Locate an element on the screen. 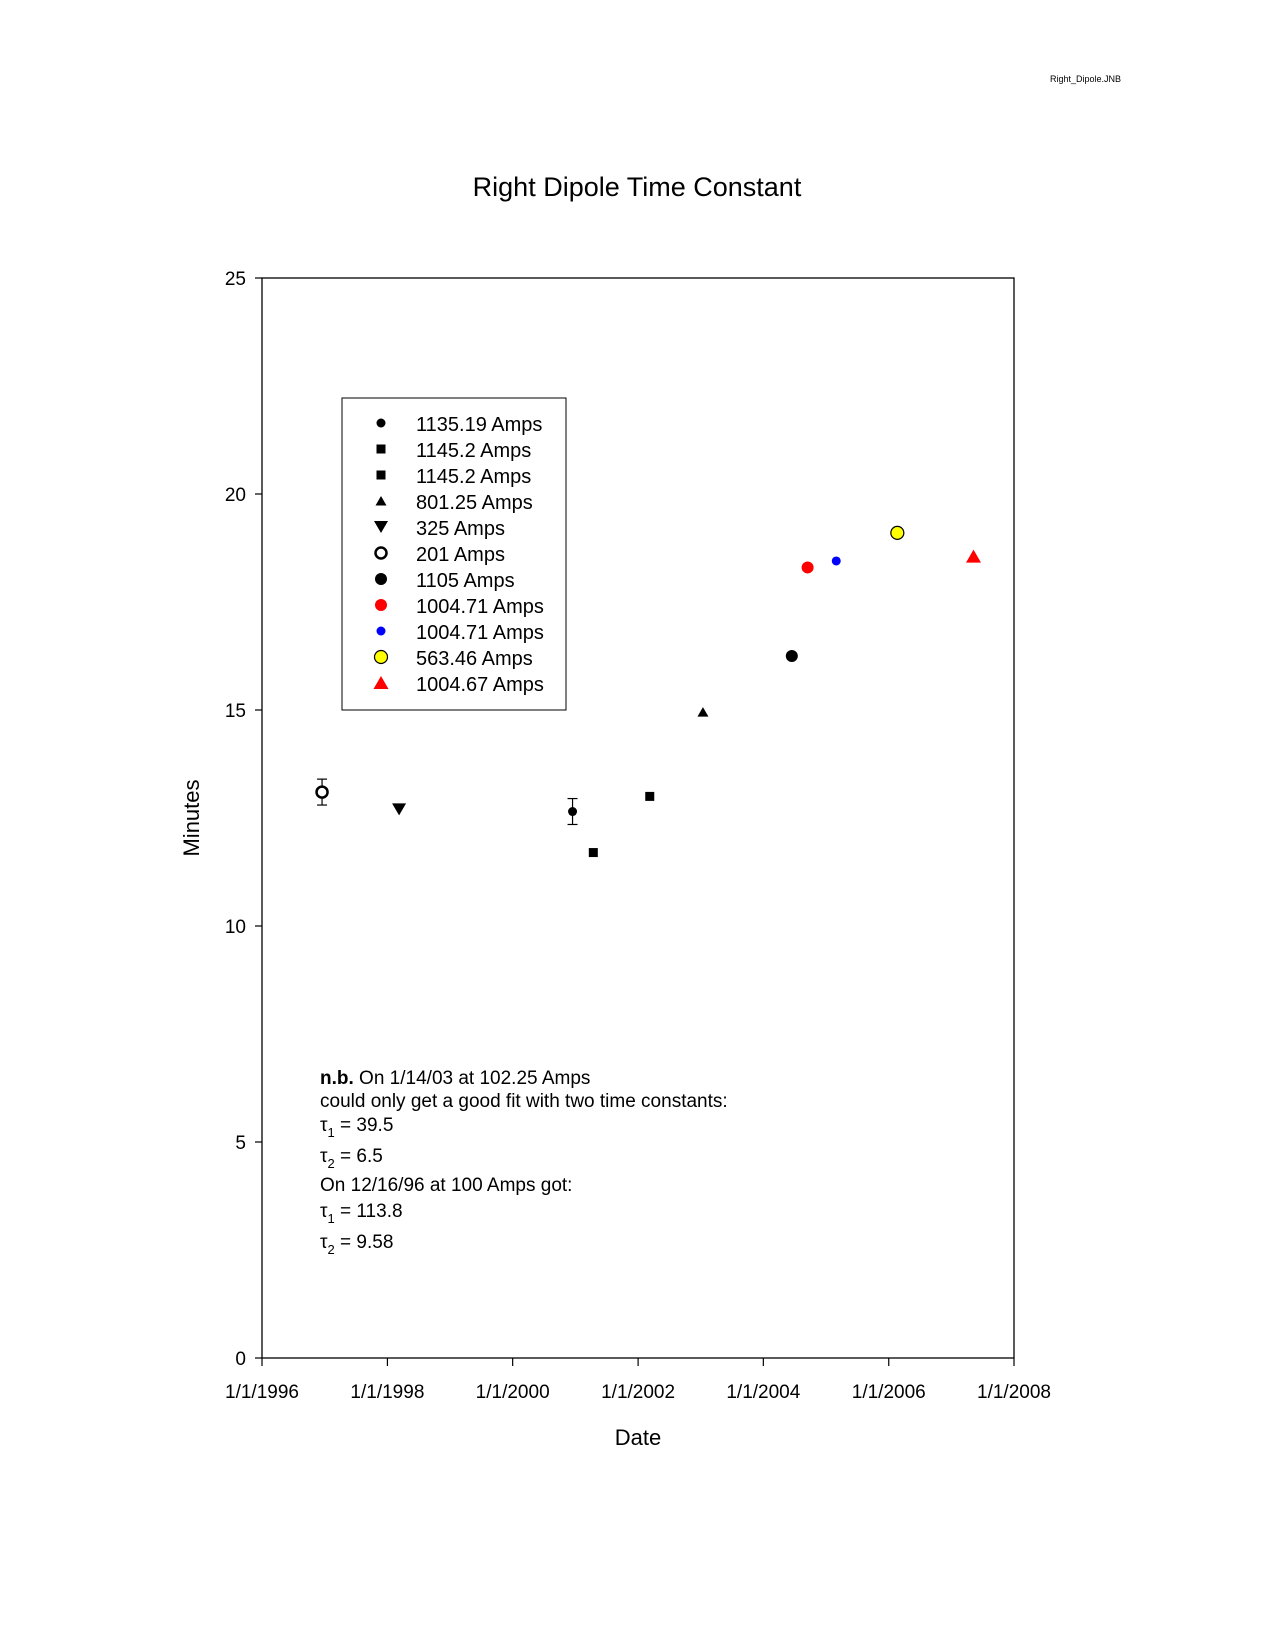  chart-title: Right Dipole Time Constant is located at coordinates (637, 187).